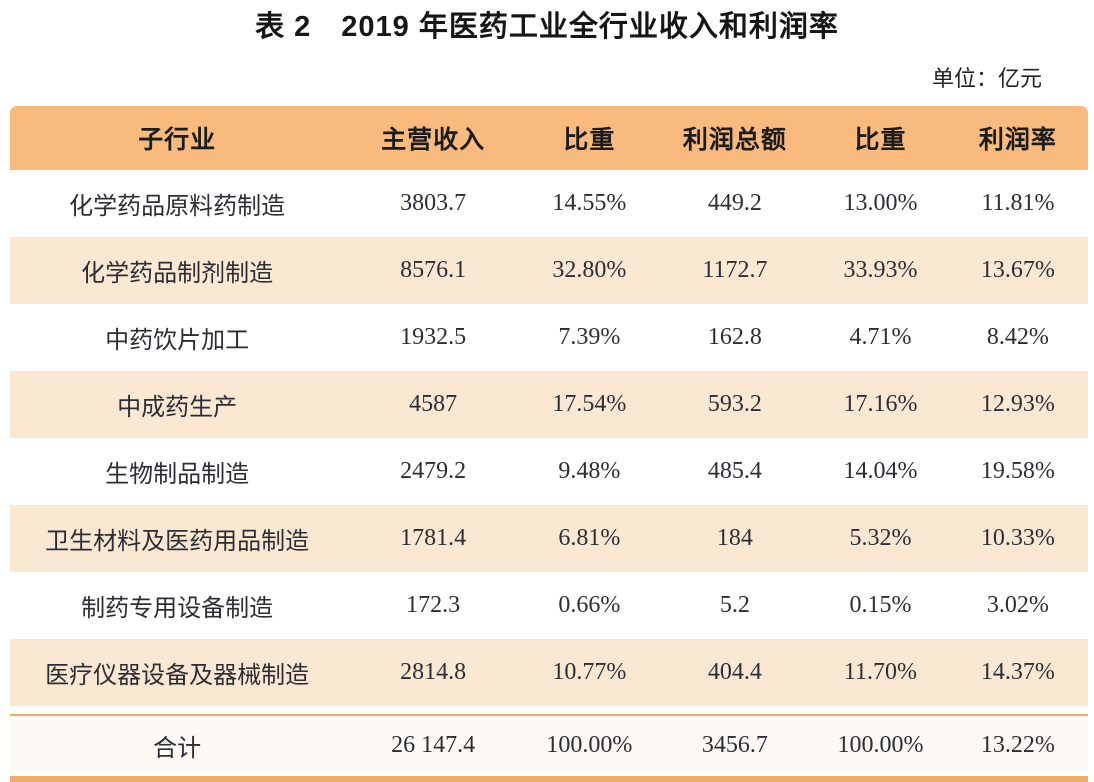 This screenshot has height=782, width=1094. What do you see at coordinates (547, 27) in the screenshot?
I see `table-title: 表 2 2019 年医药工业全行业收入和利润率` at bounding box center [547, 27].